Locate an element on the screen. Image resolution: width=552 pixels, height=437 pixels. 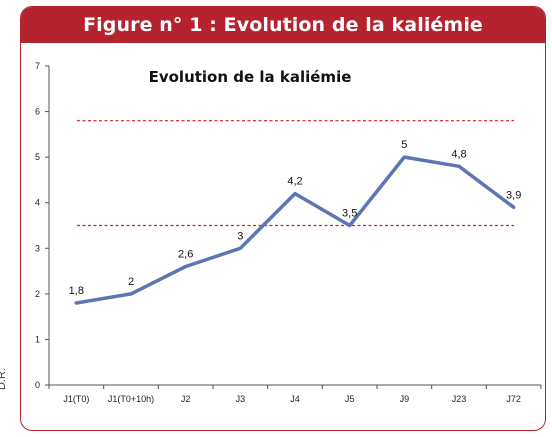
y-tick-label: 1 is located at coordinates (37, 339).